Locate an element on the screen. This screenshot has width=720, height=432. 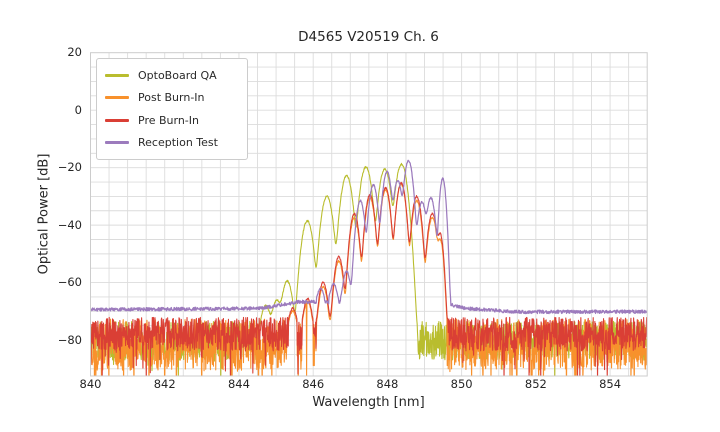
y-tick-−60: −60 is located at coordinates (69, 282).